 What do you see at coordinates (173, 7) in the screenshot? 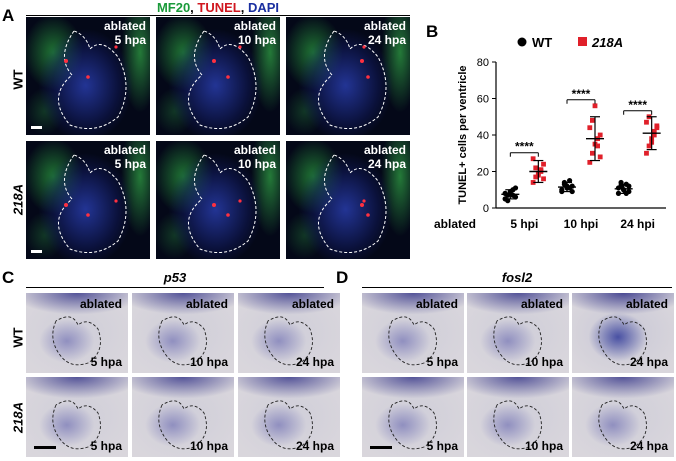
I see `panel-a-title-part: MF20` at bounding box center [173, 7].